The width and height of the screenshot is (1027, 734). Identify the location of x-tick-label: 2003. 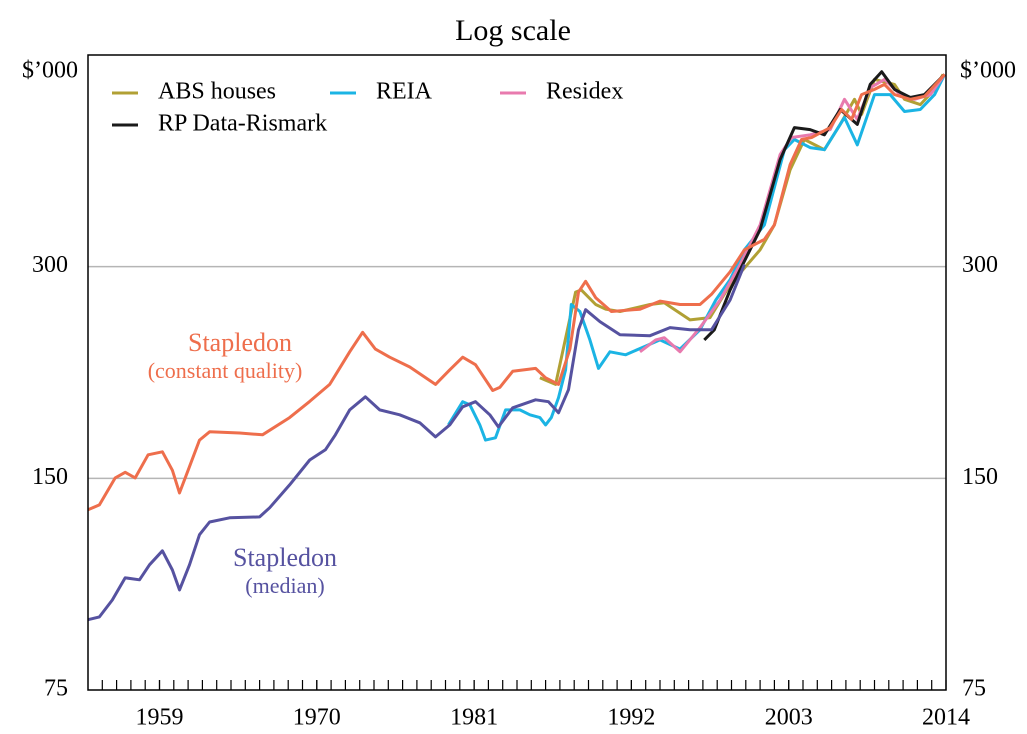
(789, 718).